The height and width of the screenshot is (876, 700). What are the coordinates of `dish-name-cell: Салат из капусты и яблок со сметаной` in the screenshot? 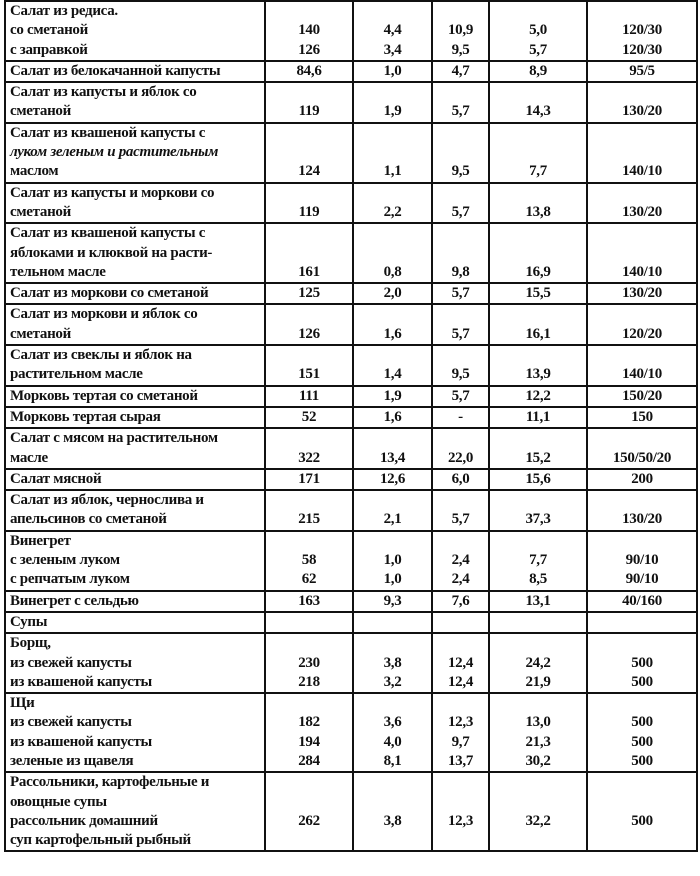 It's located at (135, 102).